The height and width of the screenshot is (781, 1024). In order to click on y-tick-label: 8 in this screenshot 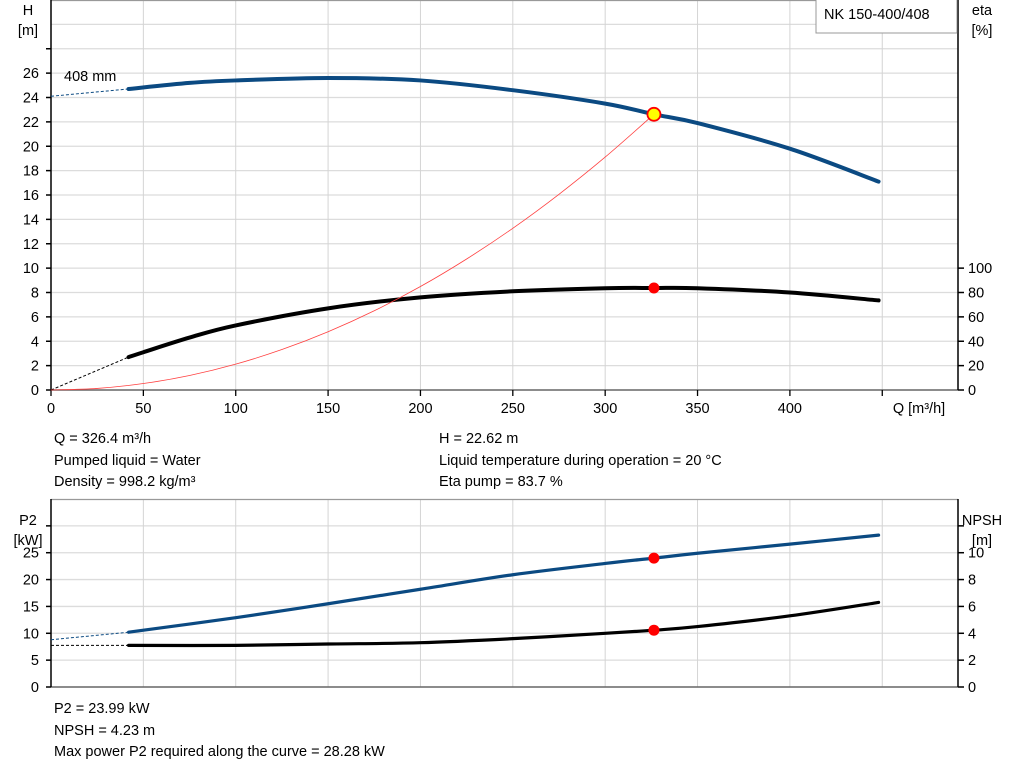, I will do `click(35, 294)`.